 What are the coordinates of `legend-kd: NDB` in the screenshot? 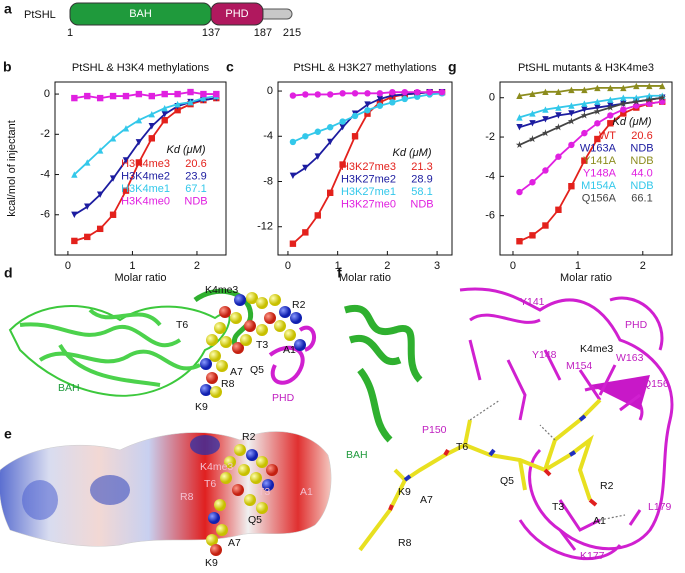 It's located at (421, 204).